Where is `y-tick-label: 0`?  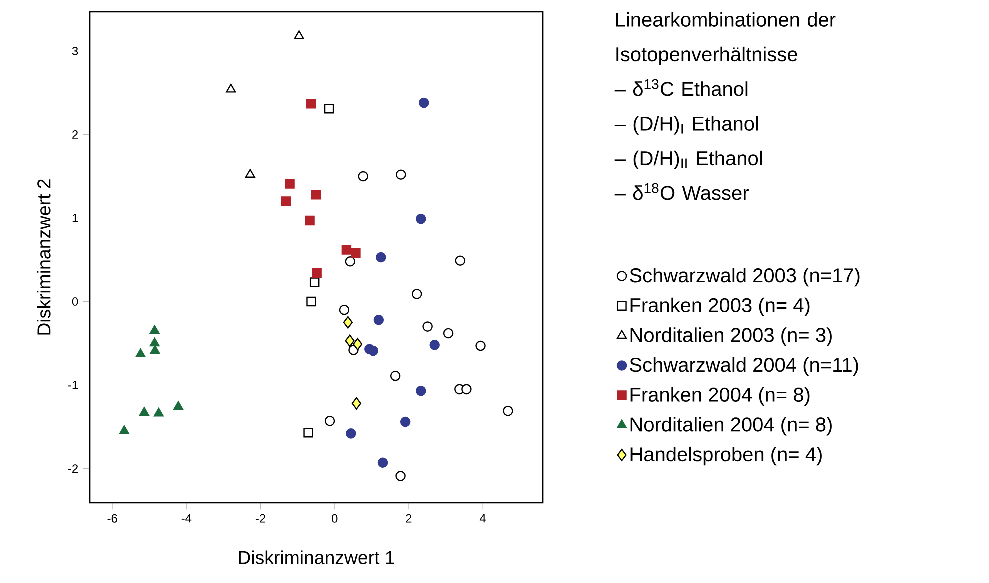 y-tick-label: 0 is located at coordinates (75, 302).